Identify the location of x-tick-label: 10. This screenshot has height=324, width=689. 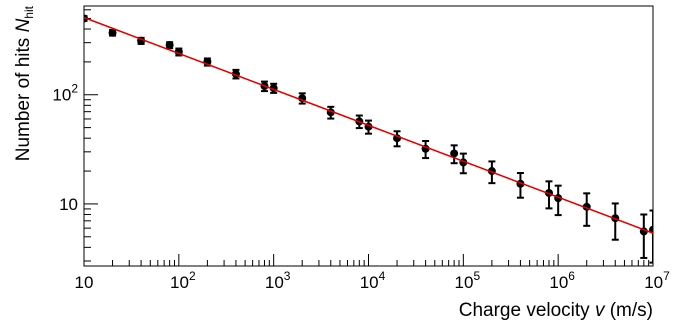
(84, 282).